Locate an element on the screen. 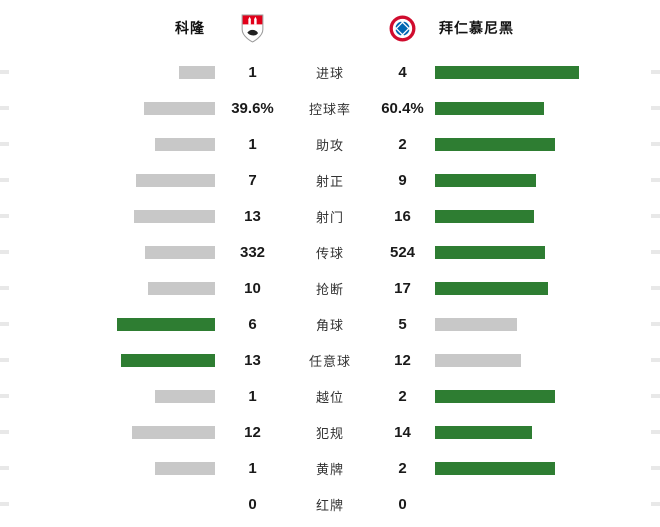 The image size is (660, 527). stat-label: 传球 is located at coordinates (329, 253).